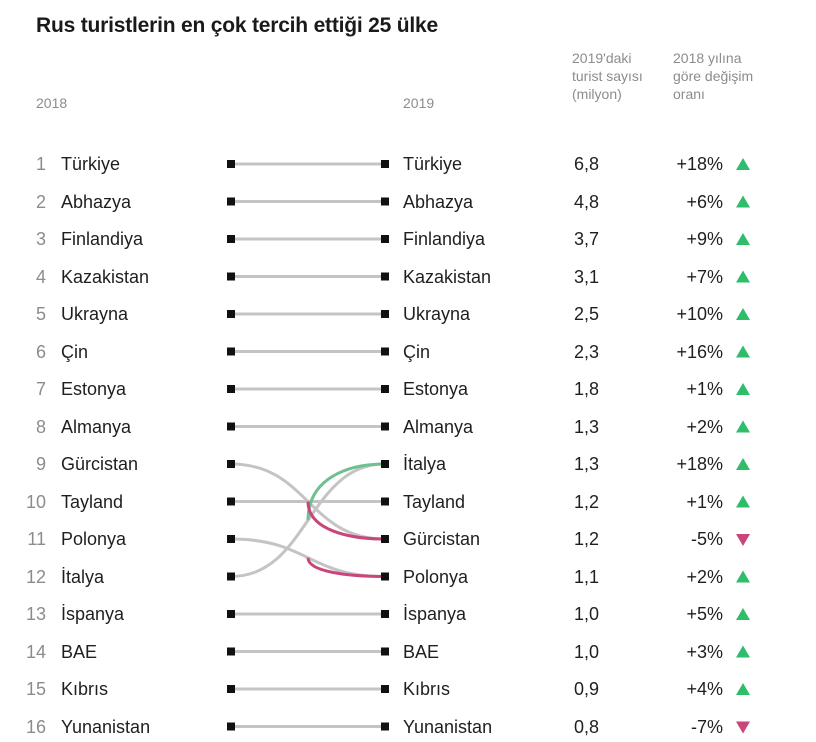 The width and height of the screenshot is (816, 742). Describe the element at coordinates (36, 539) in the screenshot. I see `rank-2018: 11` at that location.